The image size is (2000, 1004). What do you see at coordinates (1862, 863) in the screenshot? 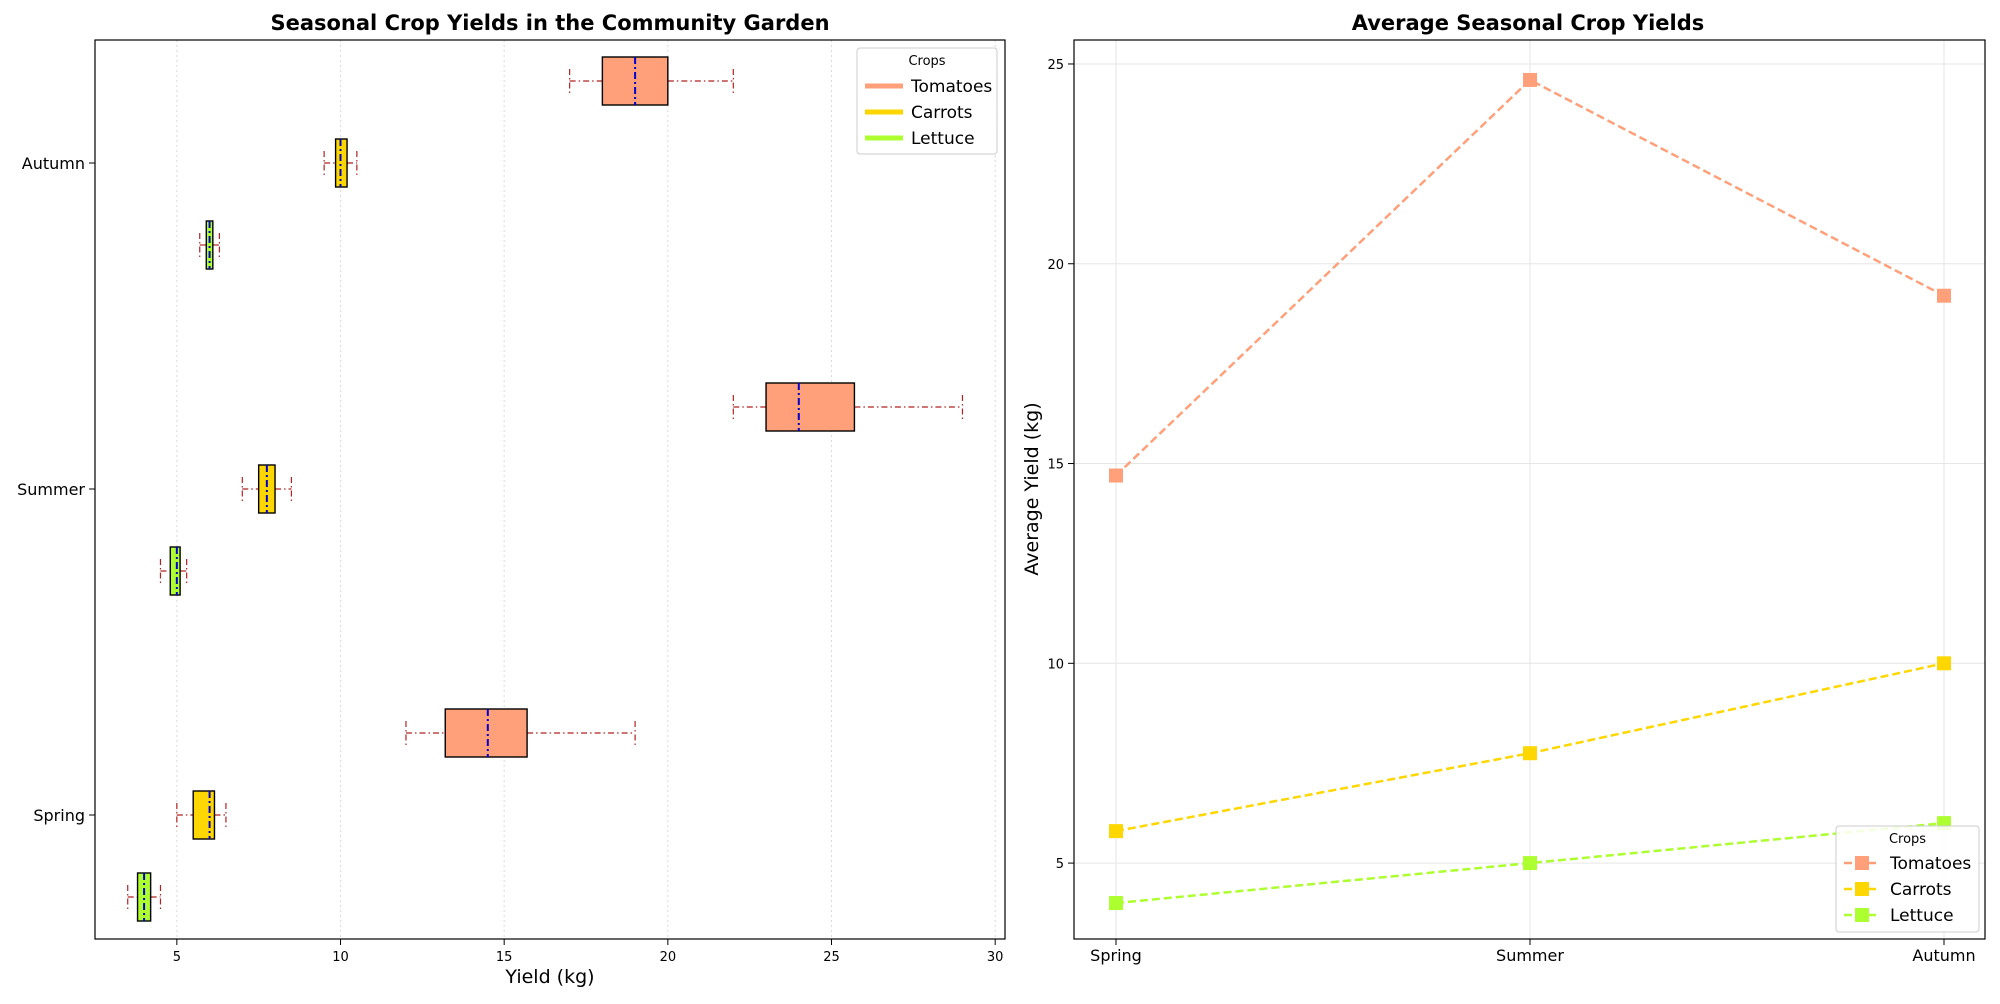
I see `line-chart-legend-marker-tomatoes` at bounding box center [1862, 863].